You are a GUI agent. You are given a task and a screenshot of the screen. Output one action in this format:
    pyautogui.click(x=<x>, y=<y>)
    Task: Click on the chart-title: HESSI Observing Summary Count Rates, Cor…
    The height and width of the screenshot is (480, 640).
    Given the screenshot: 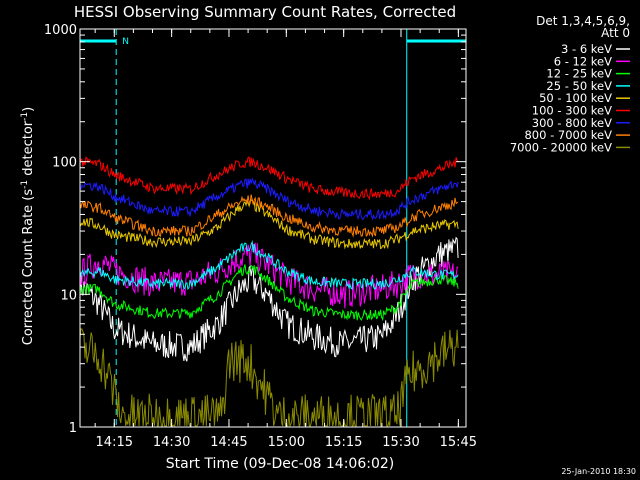 What is the action you would take?
    pyautogui.click(x=265, y=12)
    